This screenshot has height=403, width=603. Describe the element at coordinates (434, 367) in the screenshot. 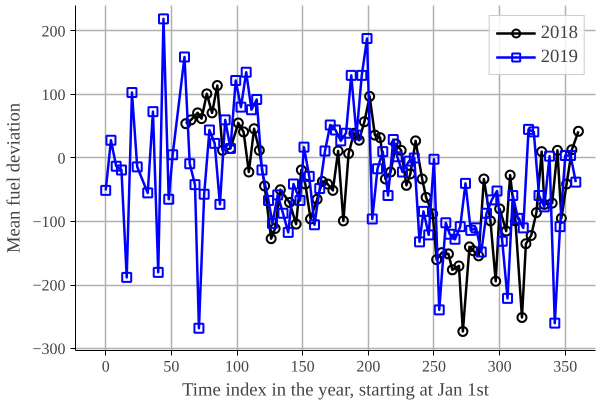

I see `x-tick-label: 250` at that location.